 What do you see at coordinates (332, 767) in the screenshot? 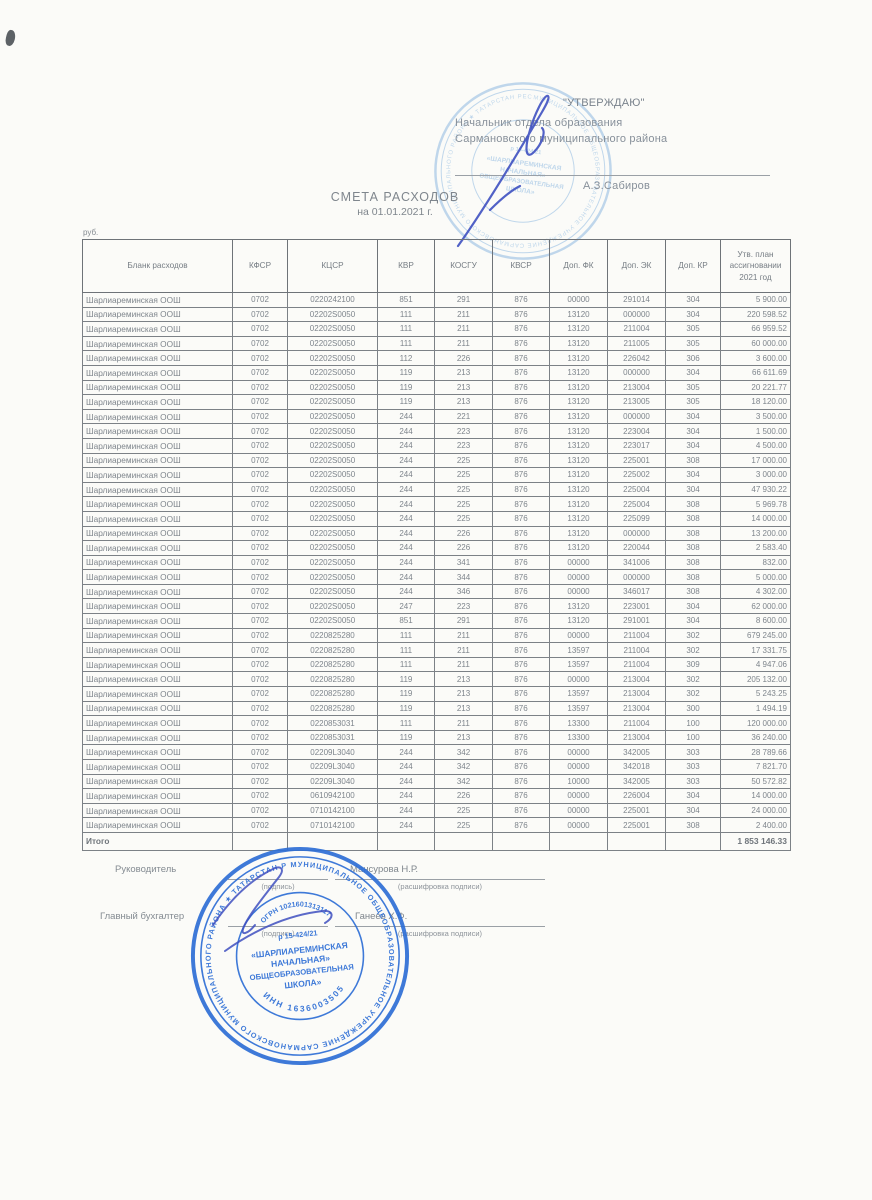
I see `table-cell: 02209L3040` at bounding box center [332, 767].